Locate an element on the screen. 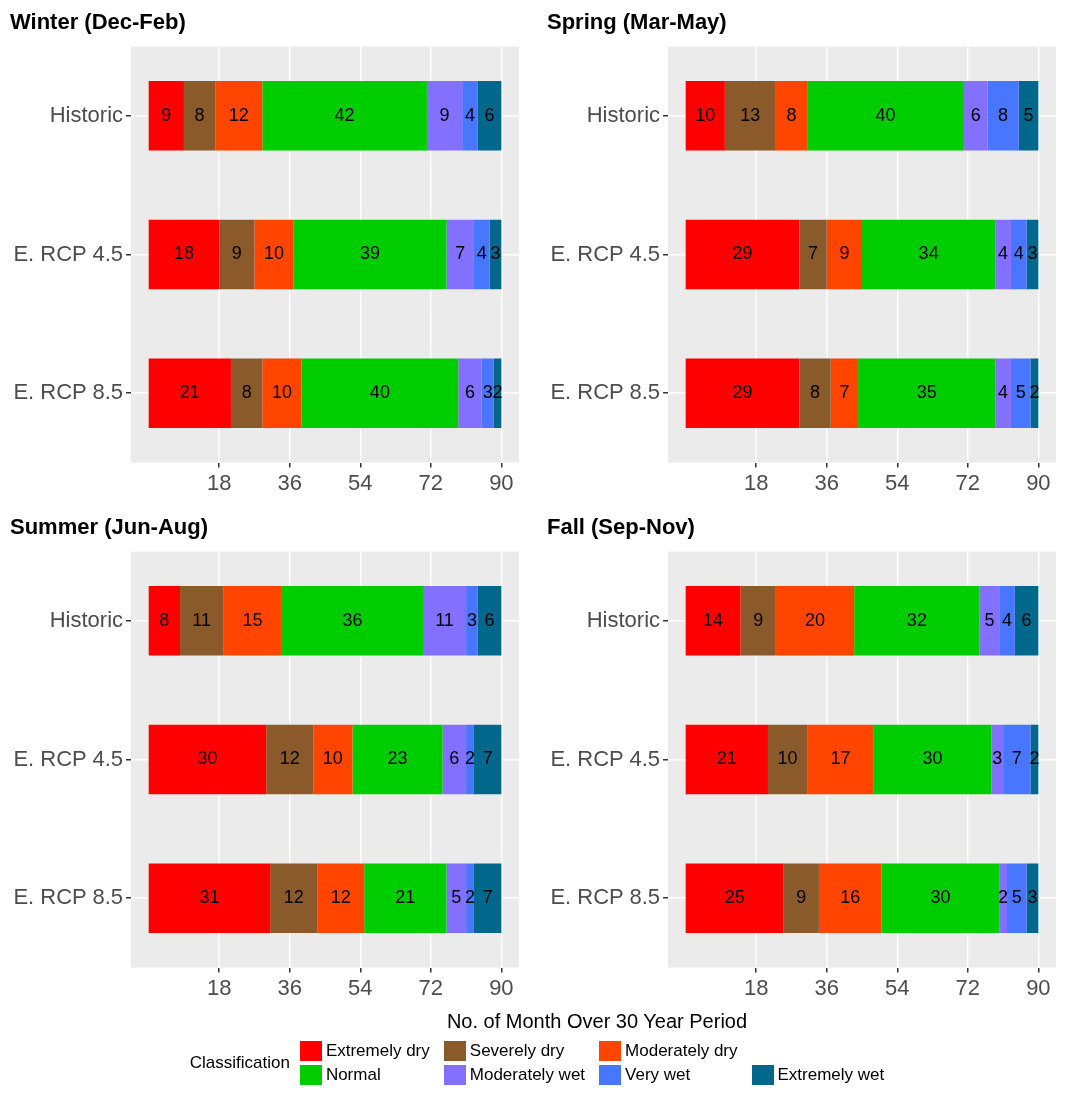 This screenshot has height=1095, width=1074. data-label: 35 is located at coordinates (926, 392).